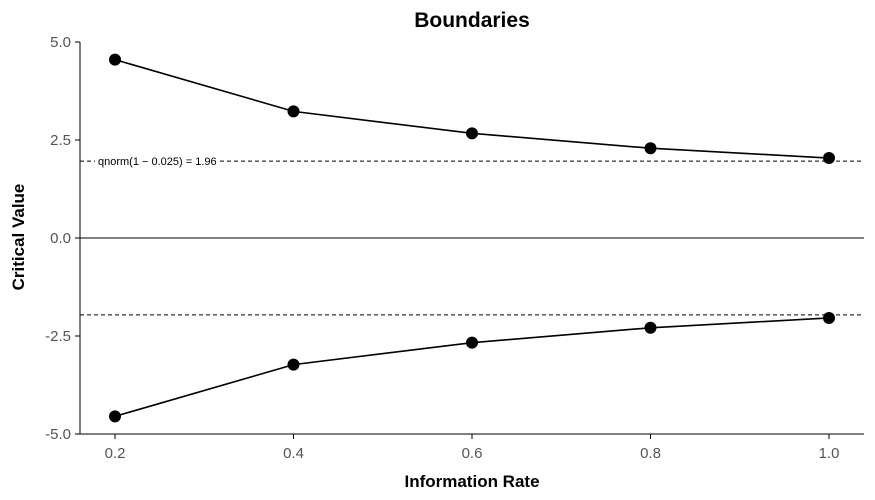 The height and width of the screenshot is (500, 875). Describe the element at coordinates (60, 140) in the screenshot. I see `y-tick-label: 2.5` at that location.